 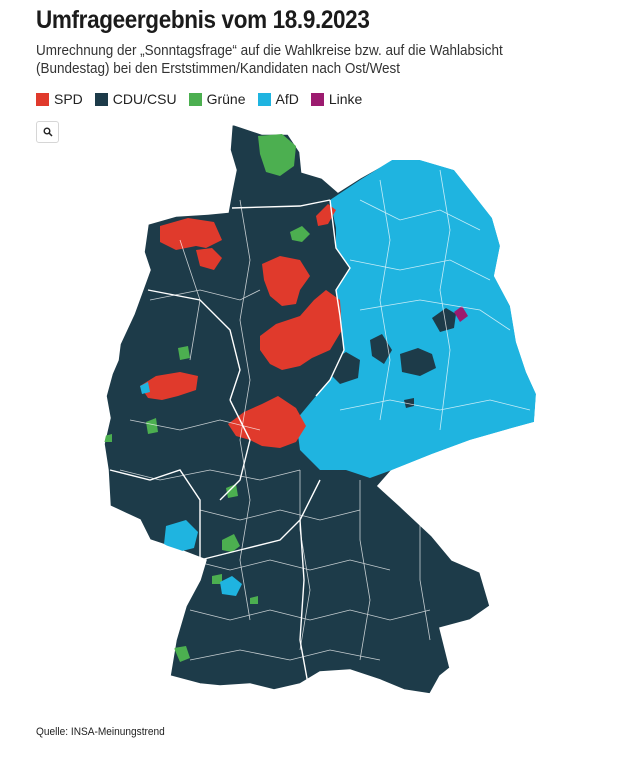 I want to click on legend-swatch-cdu-csu, so click(x=101, y=99).